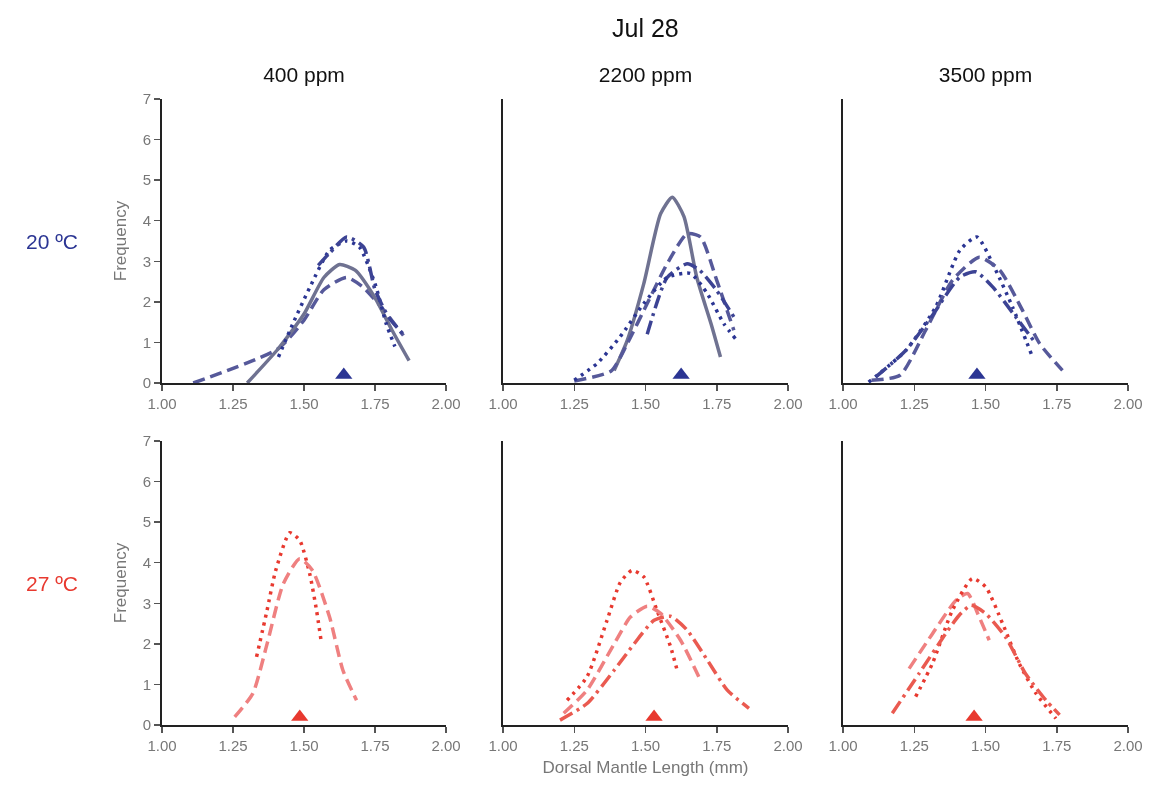 This screenshot has width=1150, height=792. What do you see at coordinates (304, 75) in the screenshot?
I see `chart-title: 400 ppm` at bounding box center [304, 75].